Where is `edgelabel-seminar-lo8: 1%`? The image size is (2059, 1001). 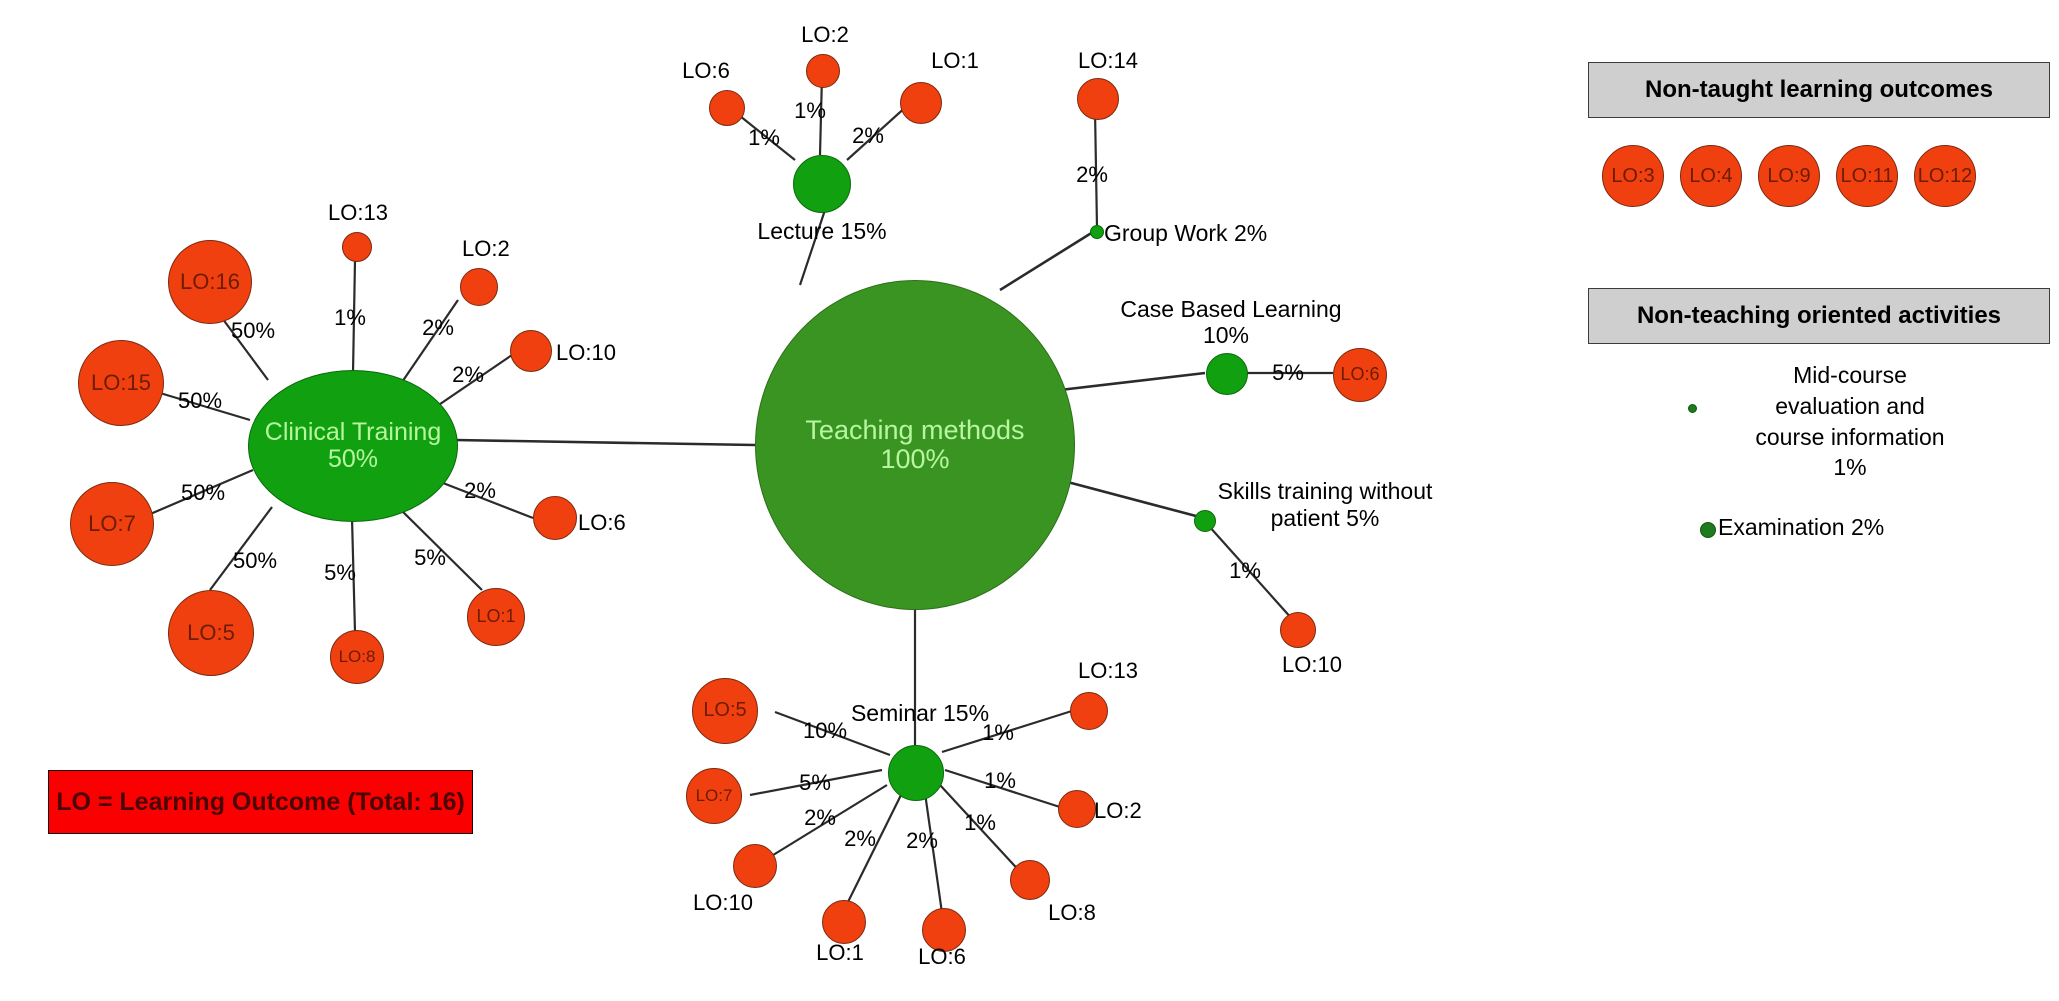 edgelabel-seminar-lo8: 1% is located at coordinates (980, 822).